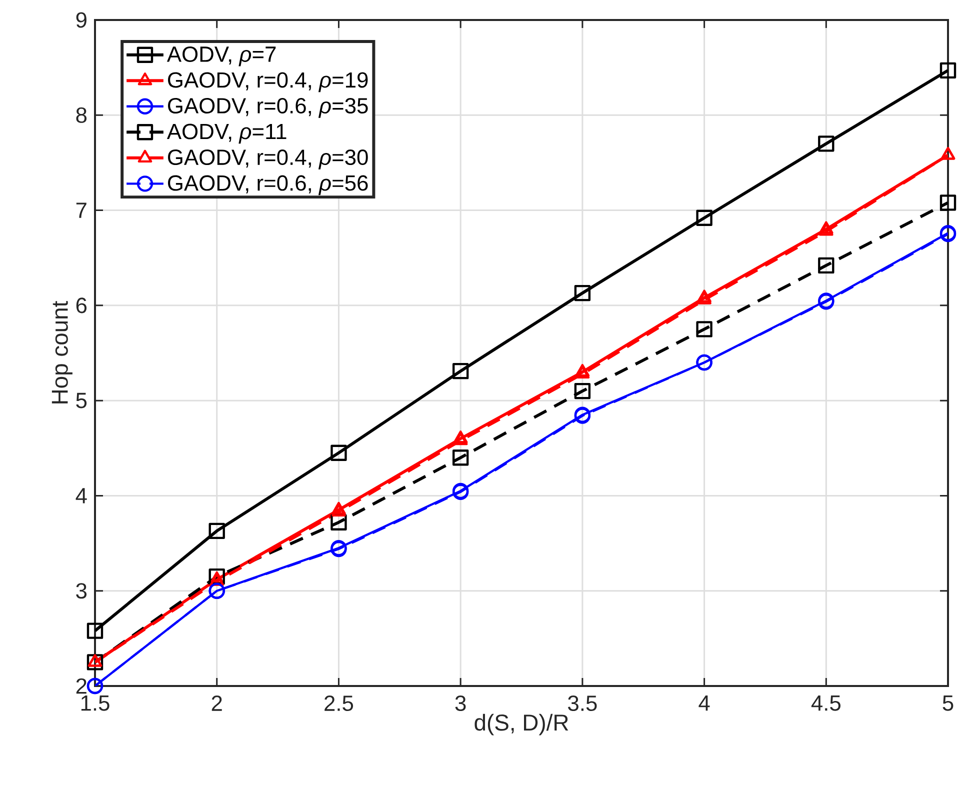 The width and height of the screenshot is (972, 799). Describe the element at coordinates (226, 134) in the screenshot. I see `legend-label: AODV, ρ=11` at that location.